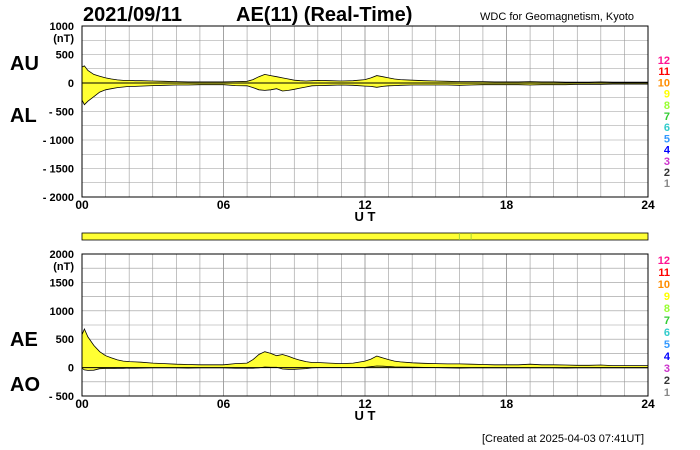 The image size is (700, 450). Describe the element at coordinates (132, 15) in the screenshot. I see `chart-date: 2021/09/11` at that location.